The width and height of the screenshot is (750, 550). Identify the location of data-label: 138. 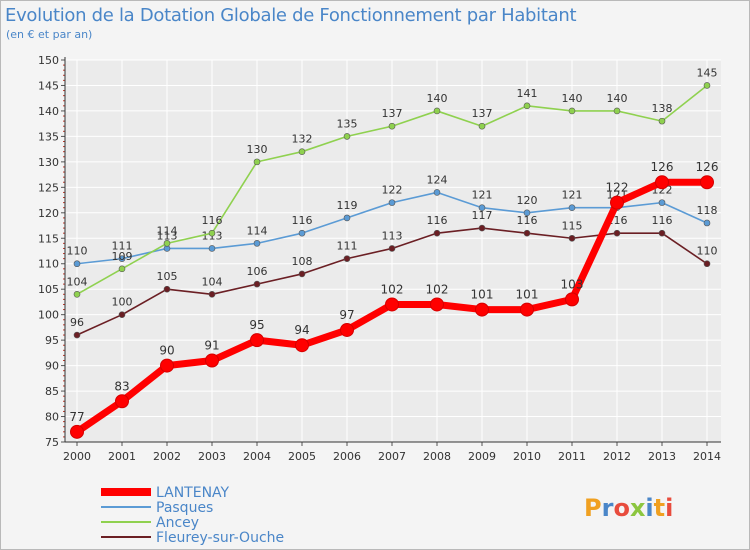
(662, 108).